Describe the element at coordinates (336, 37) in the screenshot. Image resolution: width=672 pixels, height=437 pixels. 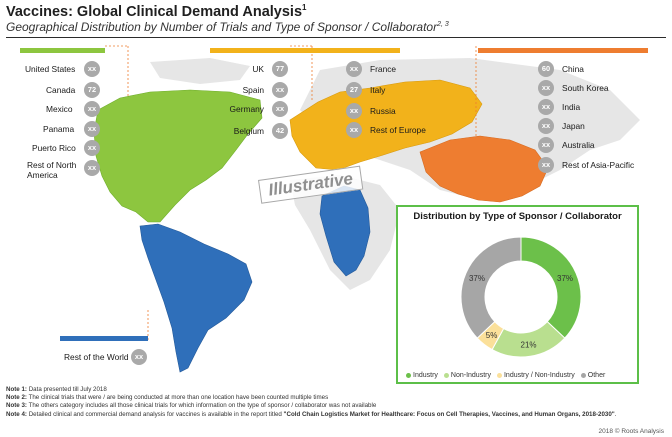
I see `title-divider` at that location.